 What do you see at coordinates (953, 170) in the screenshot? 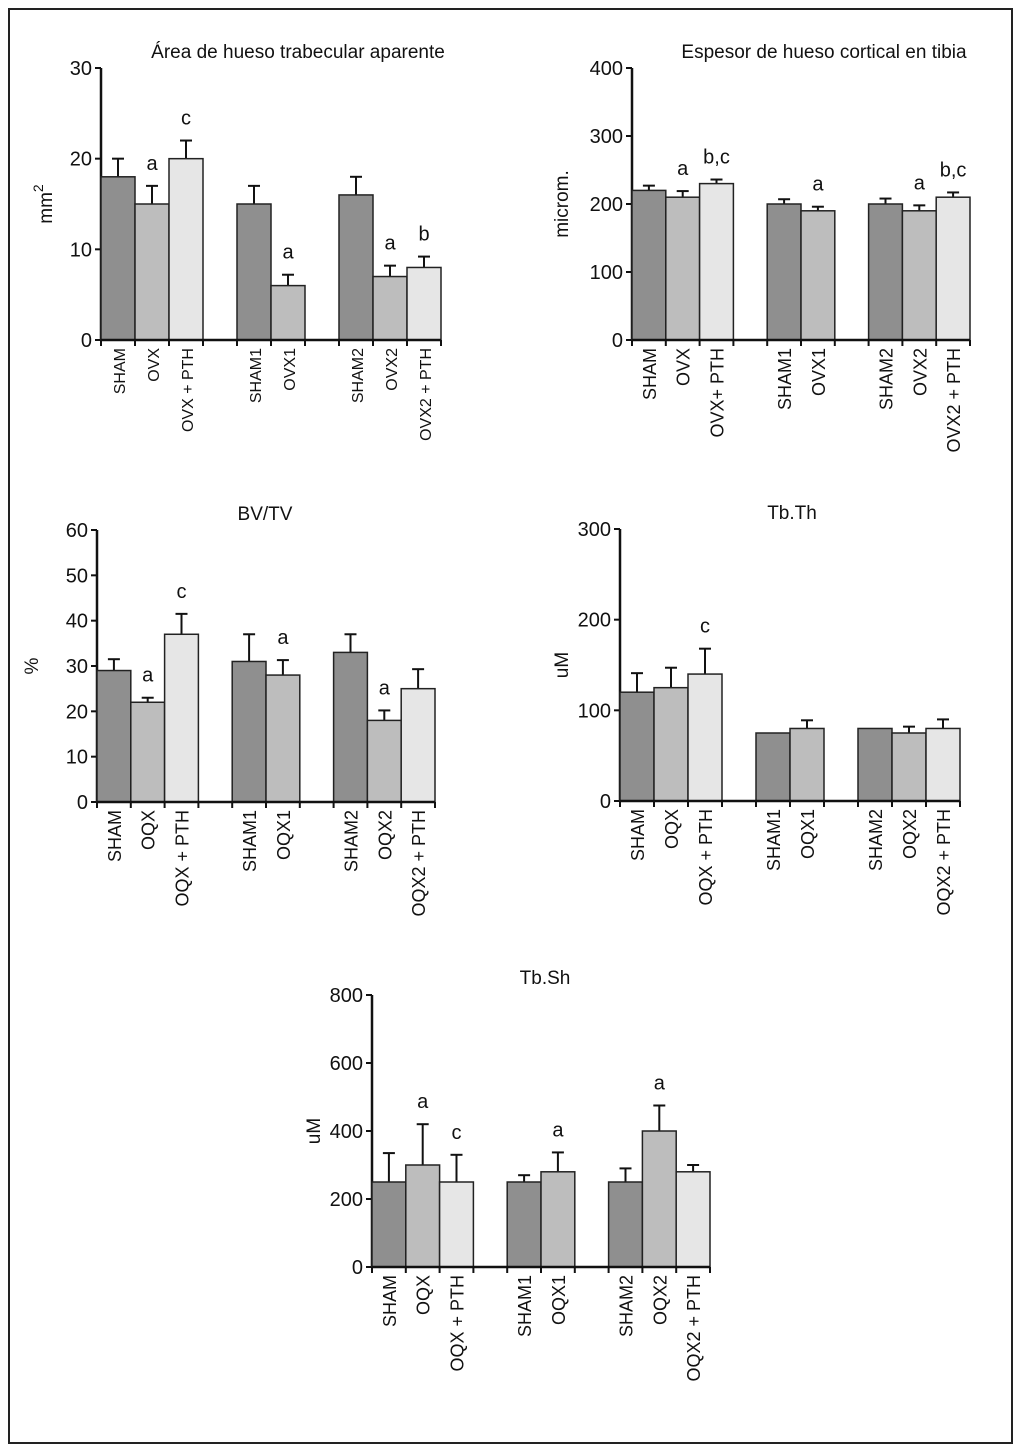
I see `significance-label: b,c` at bounding box center [953, 170].